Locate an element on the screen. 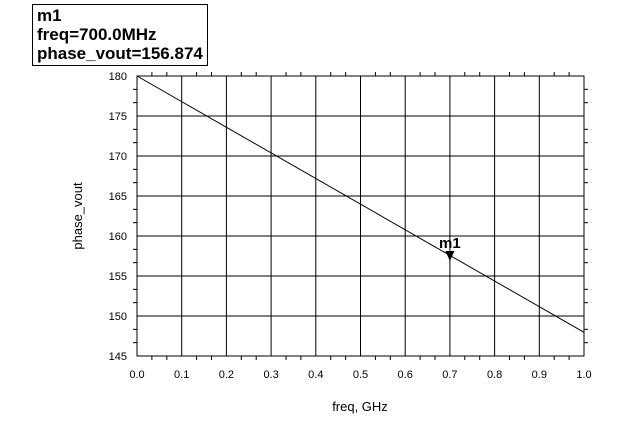 This screenshot has height=421, width=634. x-axis-label: freq, GHz is located at coordinates (360, 406).